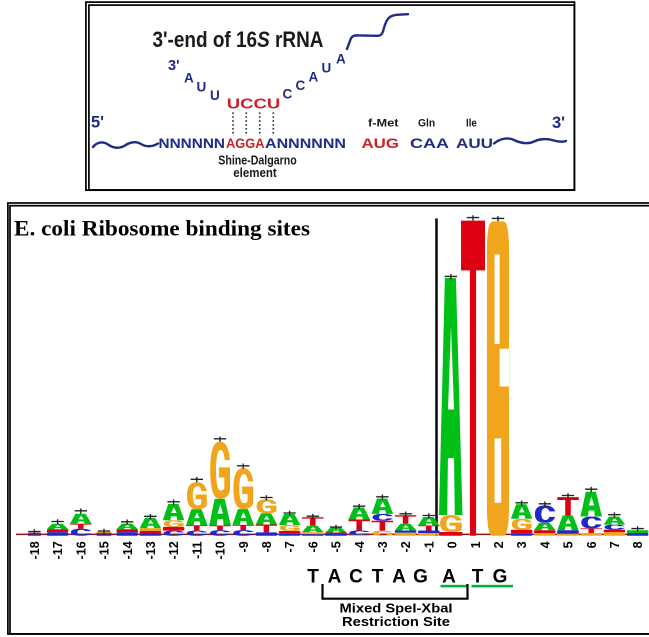  I want to click on svg-text: -16, so click(81, 550).